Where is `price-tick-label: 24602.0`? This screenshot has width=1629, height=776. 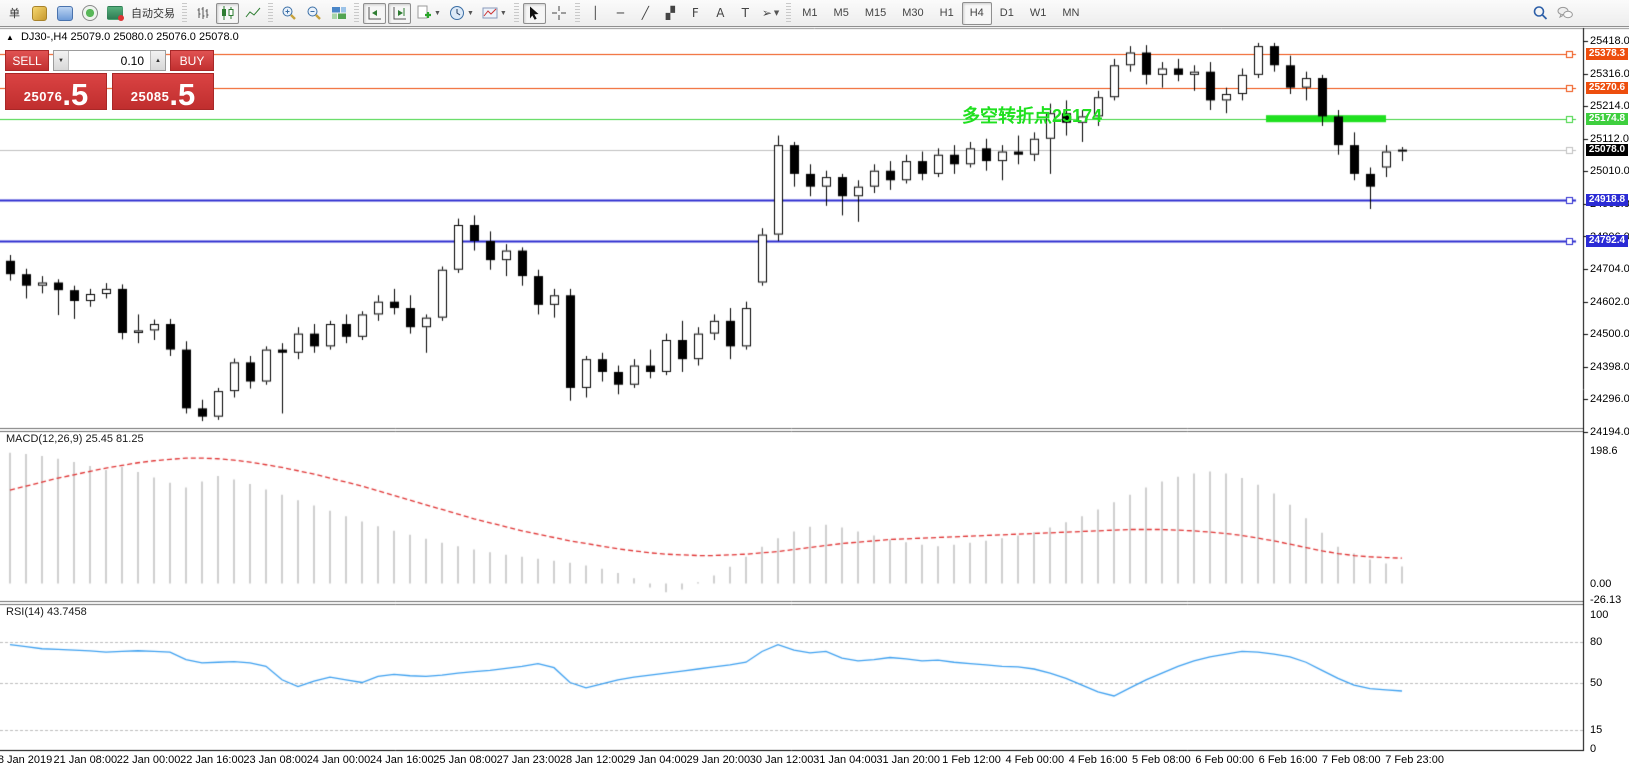 price-tick-label: 24602.0 is located at coordinates (1609, 301).